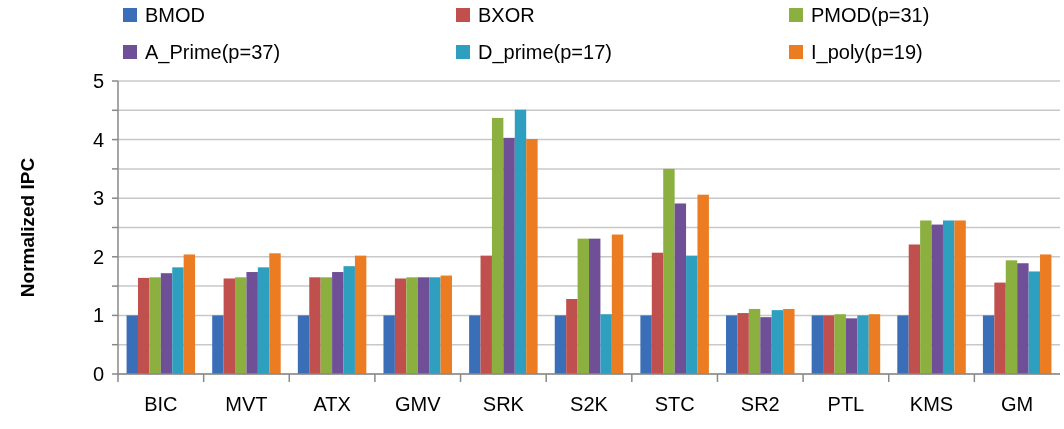  What do you see at coordinates (589, 404) in the screenshot?
I see `x-tick-label: S2K` at bounding box center [589, 404].